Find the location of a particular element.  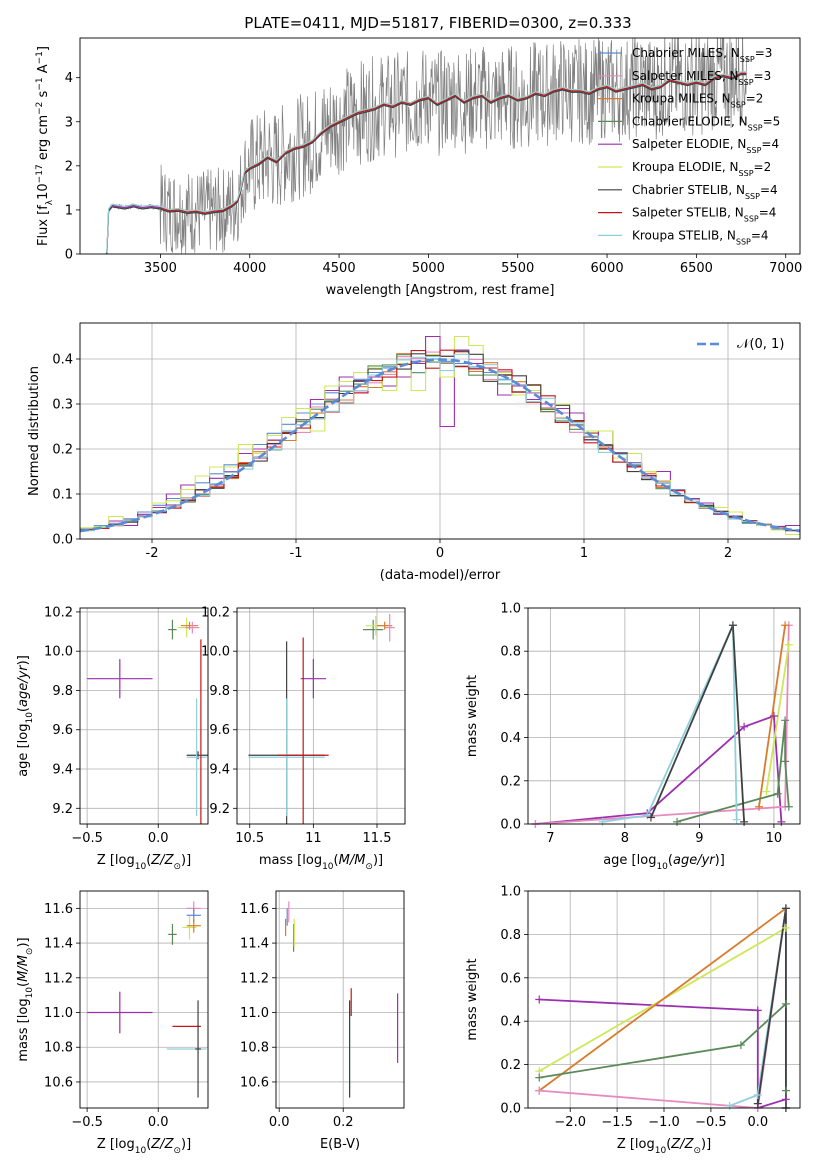

y-tick-label: 0 is located at coordinates (69, 255).